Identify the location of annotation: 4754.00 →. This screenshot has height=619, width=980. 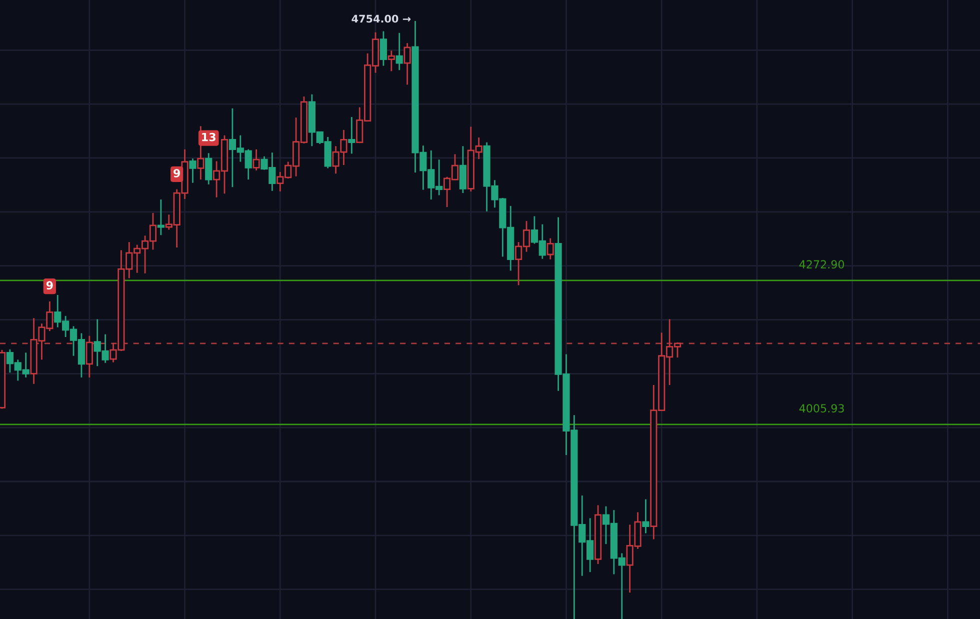
(381, 18).